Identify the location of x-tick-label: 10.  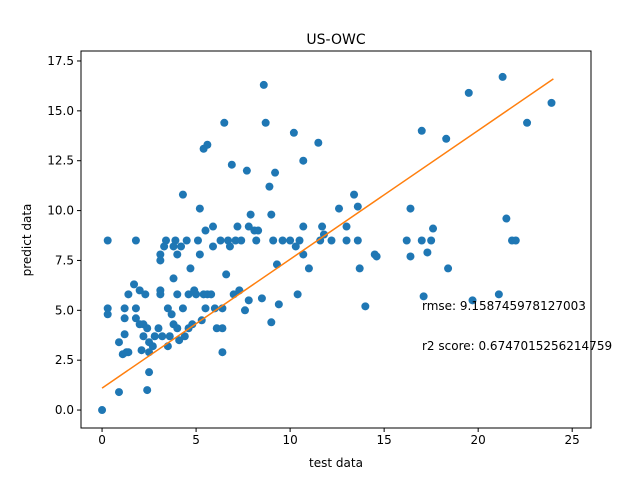
(289, 440).